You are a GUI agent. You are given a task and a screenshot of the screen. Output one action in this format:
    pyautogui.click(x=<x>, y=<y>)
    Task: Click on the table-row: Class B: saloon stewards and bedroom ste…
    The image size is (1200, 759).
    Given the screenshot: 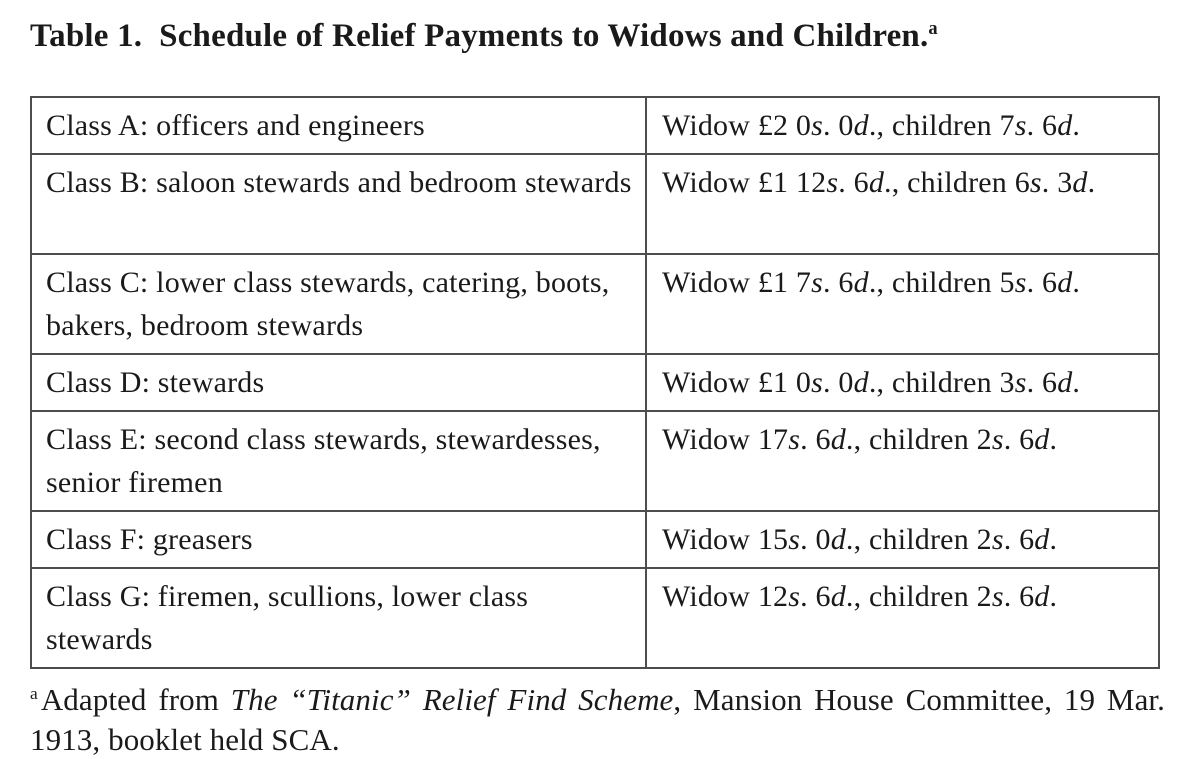 What is the action you would take?
    pyautogui.click(x=595, y=204)
    